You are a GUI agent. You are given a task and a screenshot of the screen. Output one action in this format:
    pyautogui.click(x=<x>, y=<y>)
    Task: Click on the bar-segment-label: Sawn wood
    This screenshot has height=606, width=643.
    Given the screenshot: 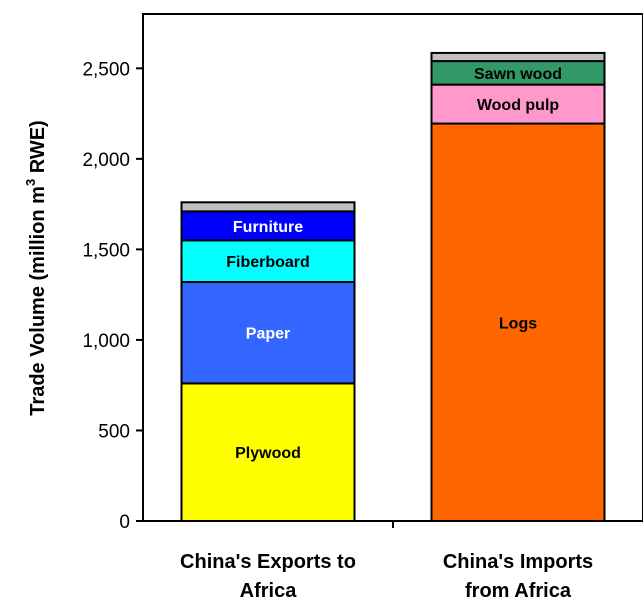 What is the action you would take?
    pyautogui.click(x=518, y=74)
    